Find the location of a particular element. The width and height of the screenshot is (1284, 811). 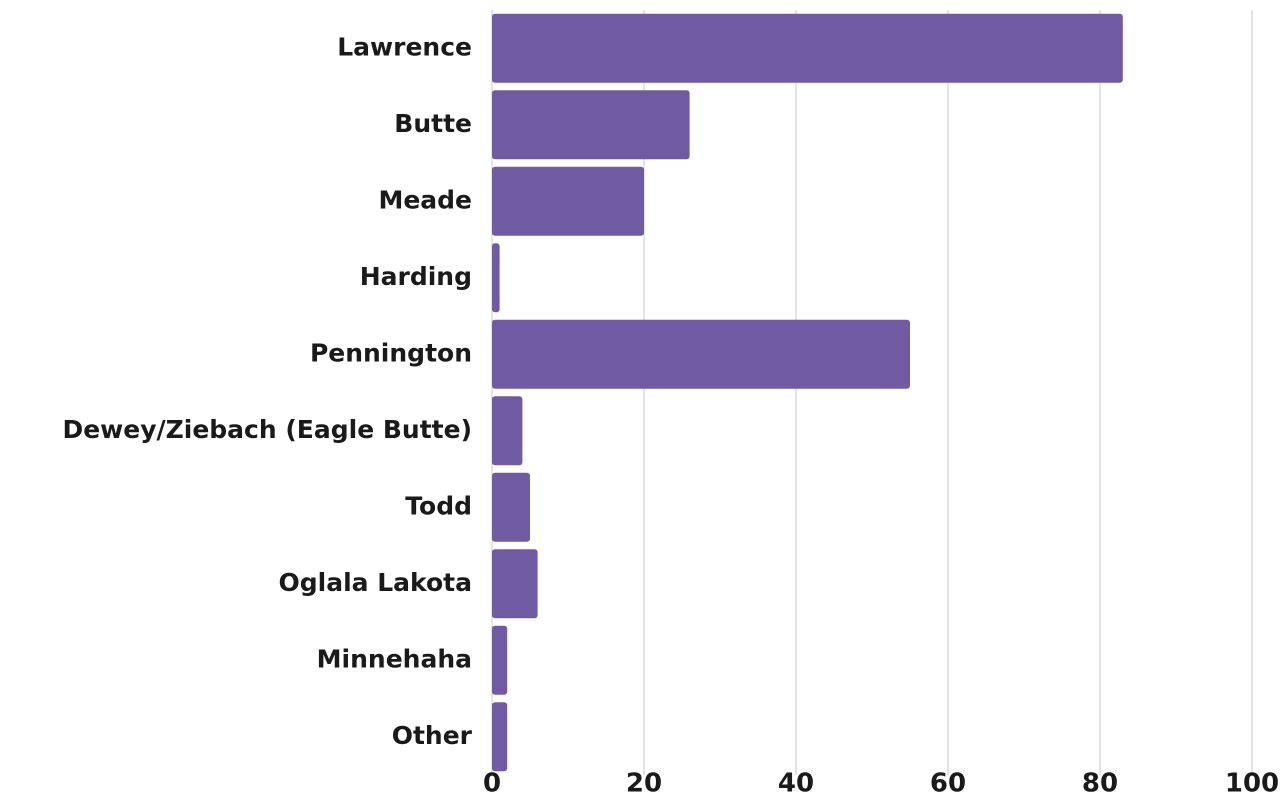

bar-dewey-ziebach-eagle-butte is located at coordinates (507, 431).